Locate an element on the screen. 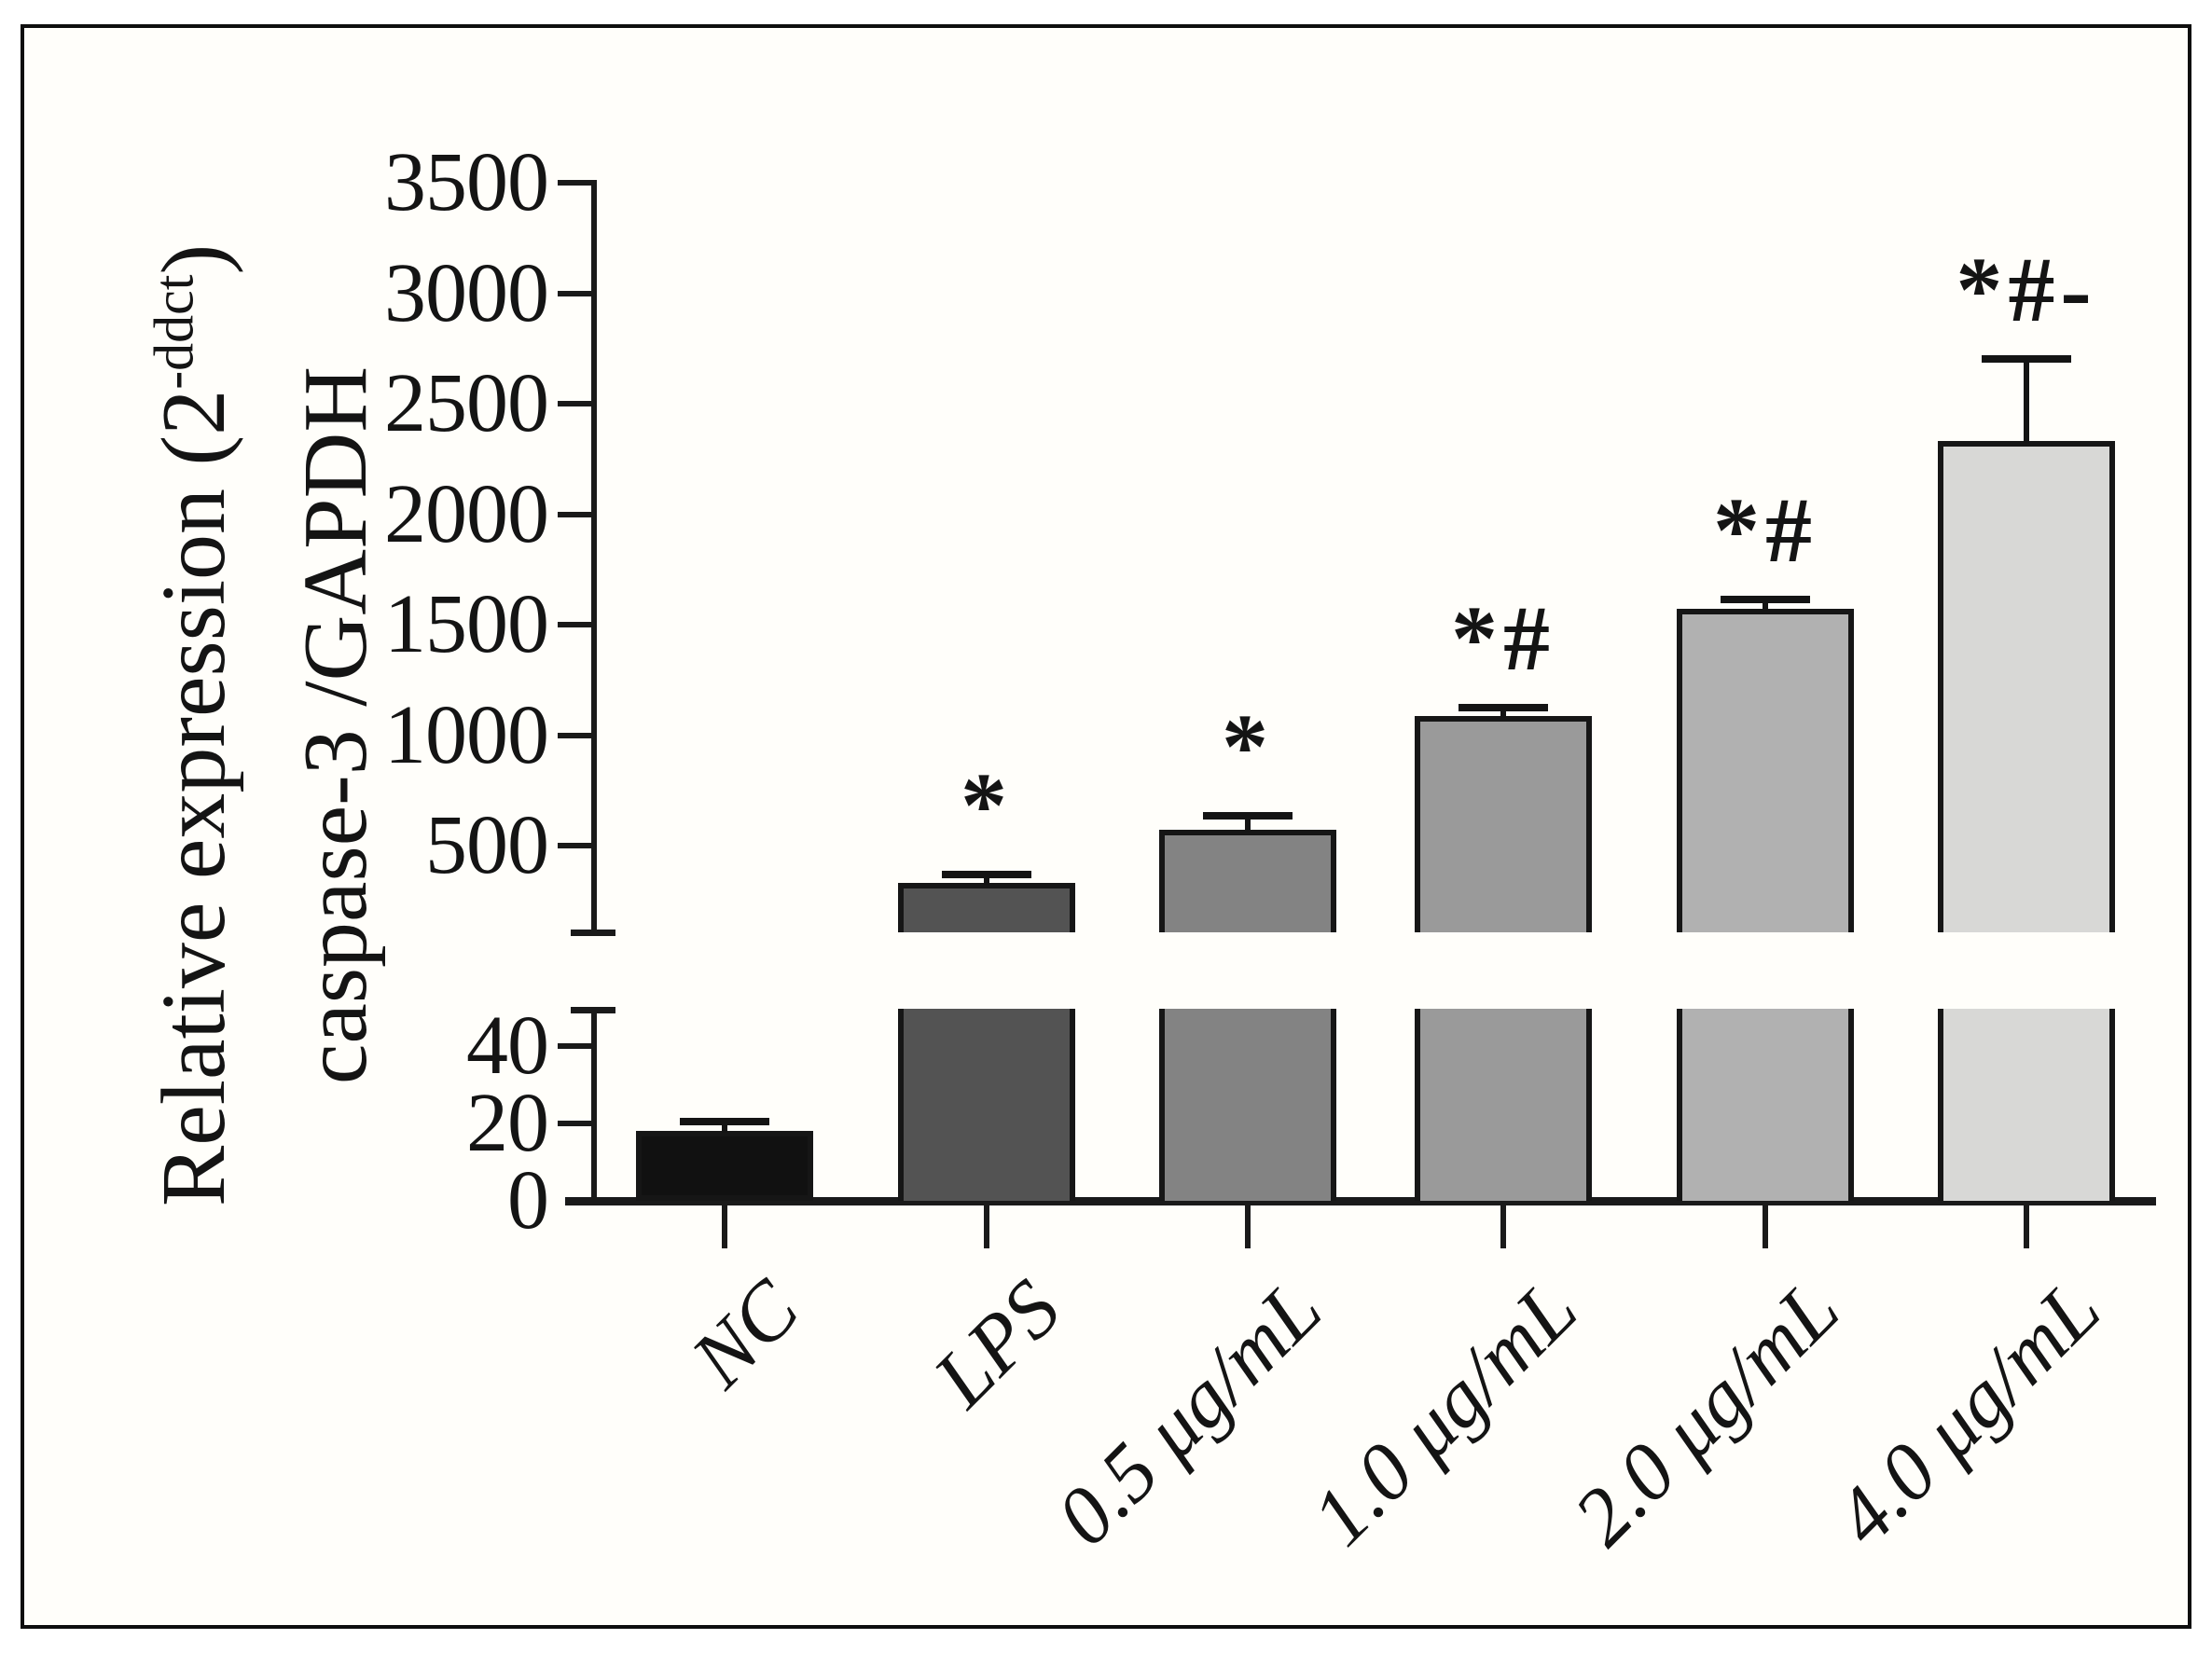  y-axis-break-cap-upper is located at coordinates (593, 933).